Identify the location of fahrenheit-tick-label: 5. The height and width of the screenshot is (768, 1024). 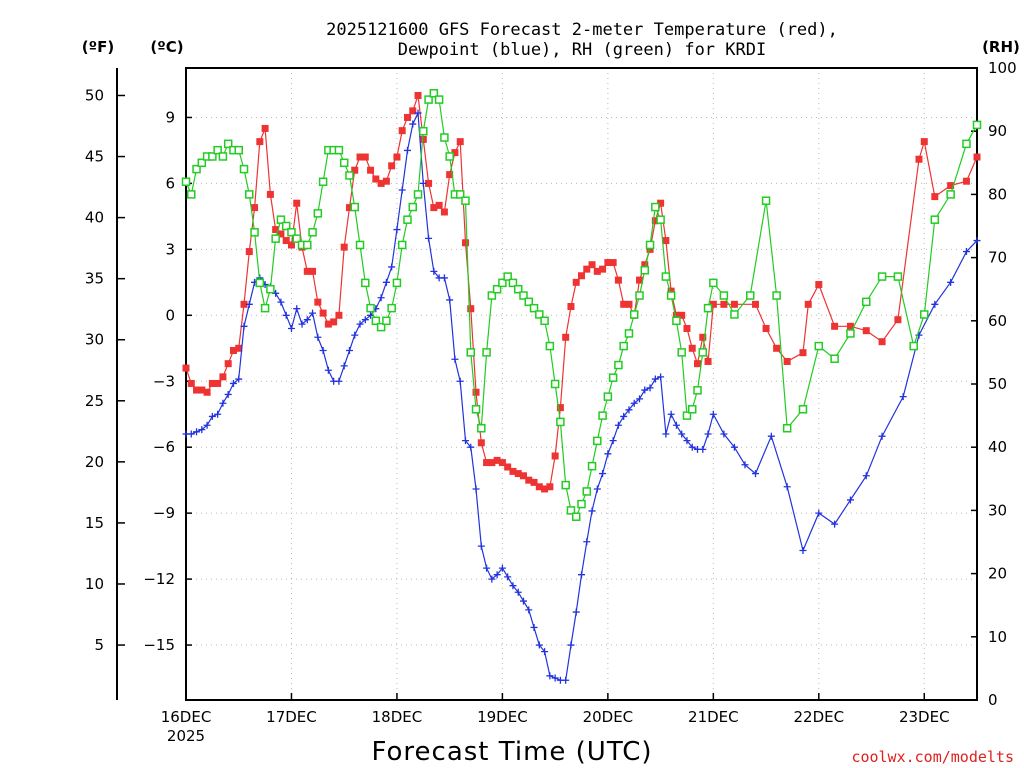
(99, 645).